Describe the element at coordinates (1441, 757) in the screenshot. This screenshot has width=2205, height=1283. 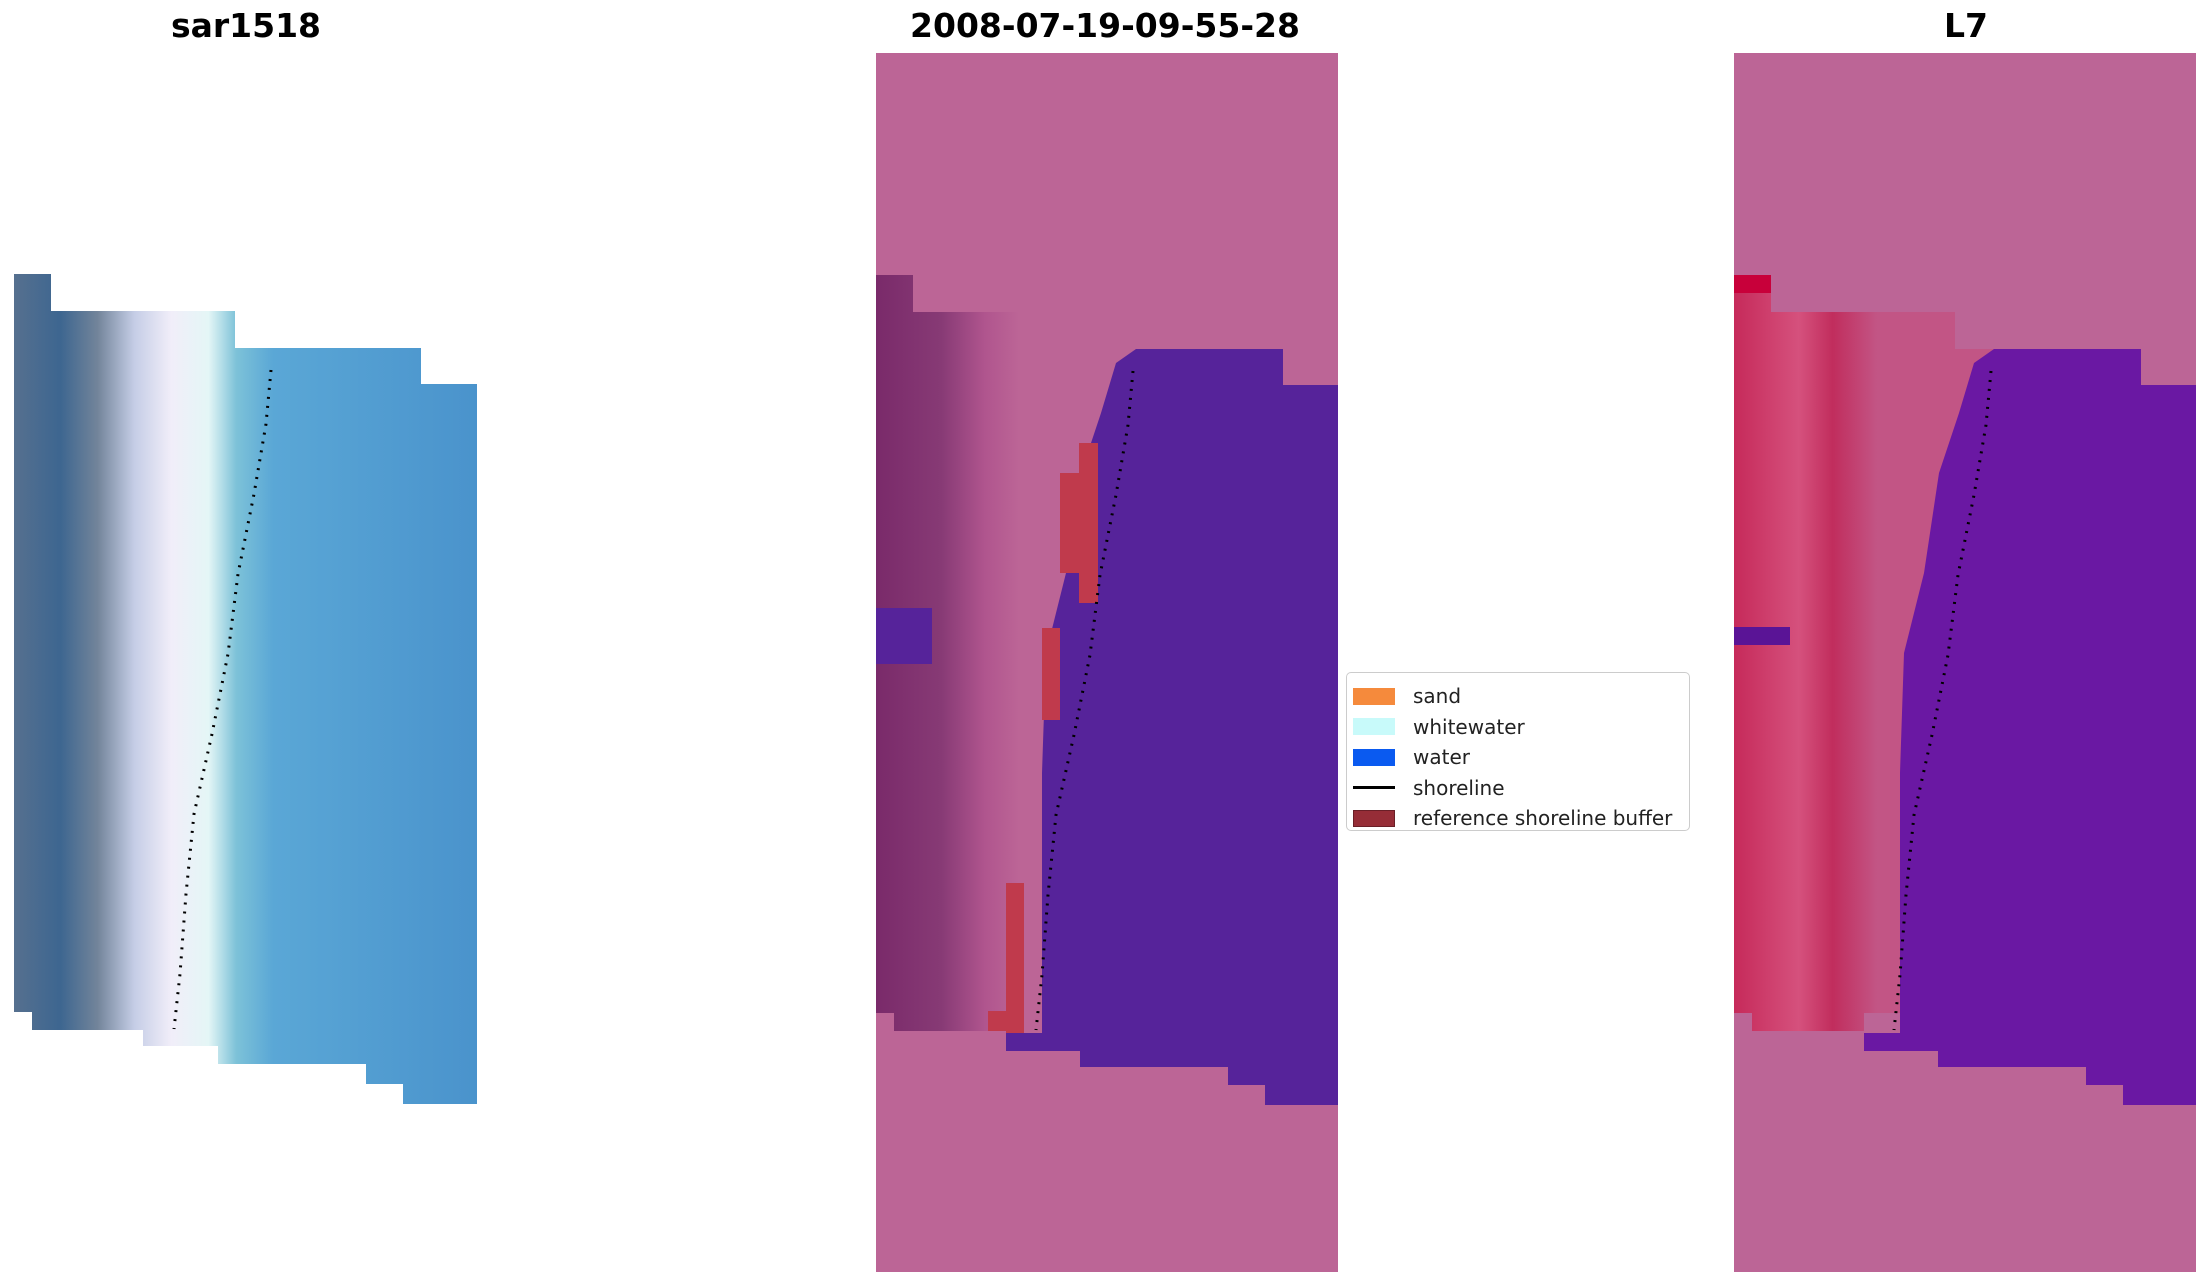
I see `legend-label: water` at that location.